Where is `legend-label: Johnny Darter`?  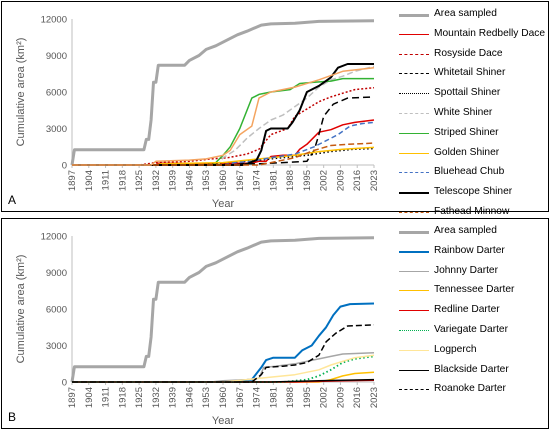 legend-label: Johnny Darter is located at coordinates (466, 270).